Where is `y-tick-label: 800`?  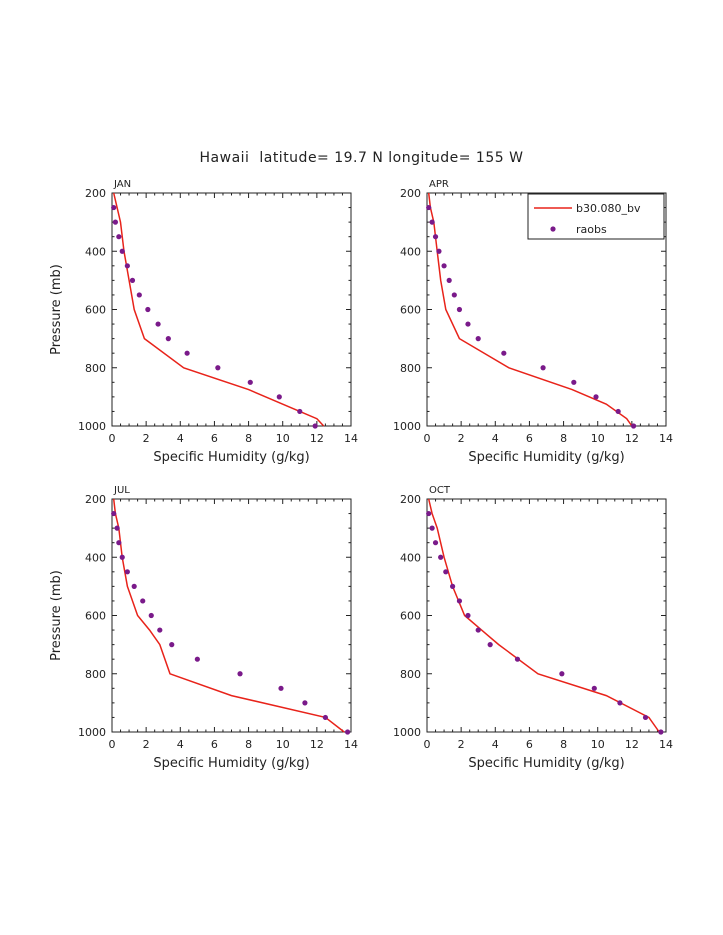 y-tick-label: 800 is located at coordinates (410, 674).